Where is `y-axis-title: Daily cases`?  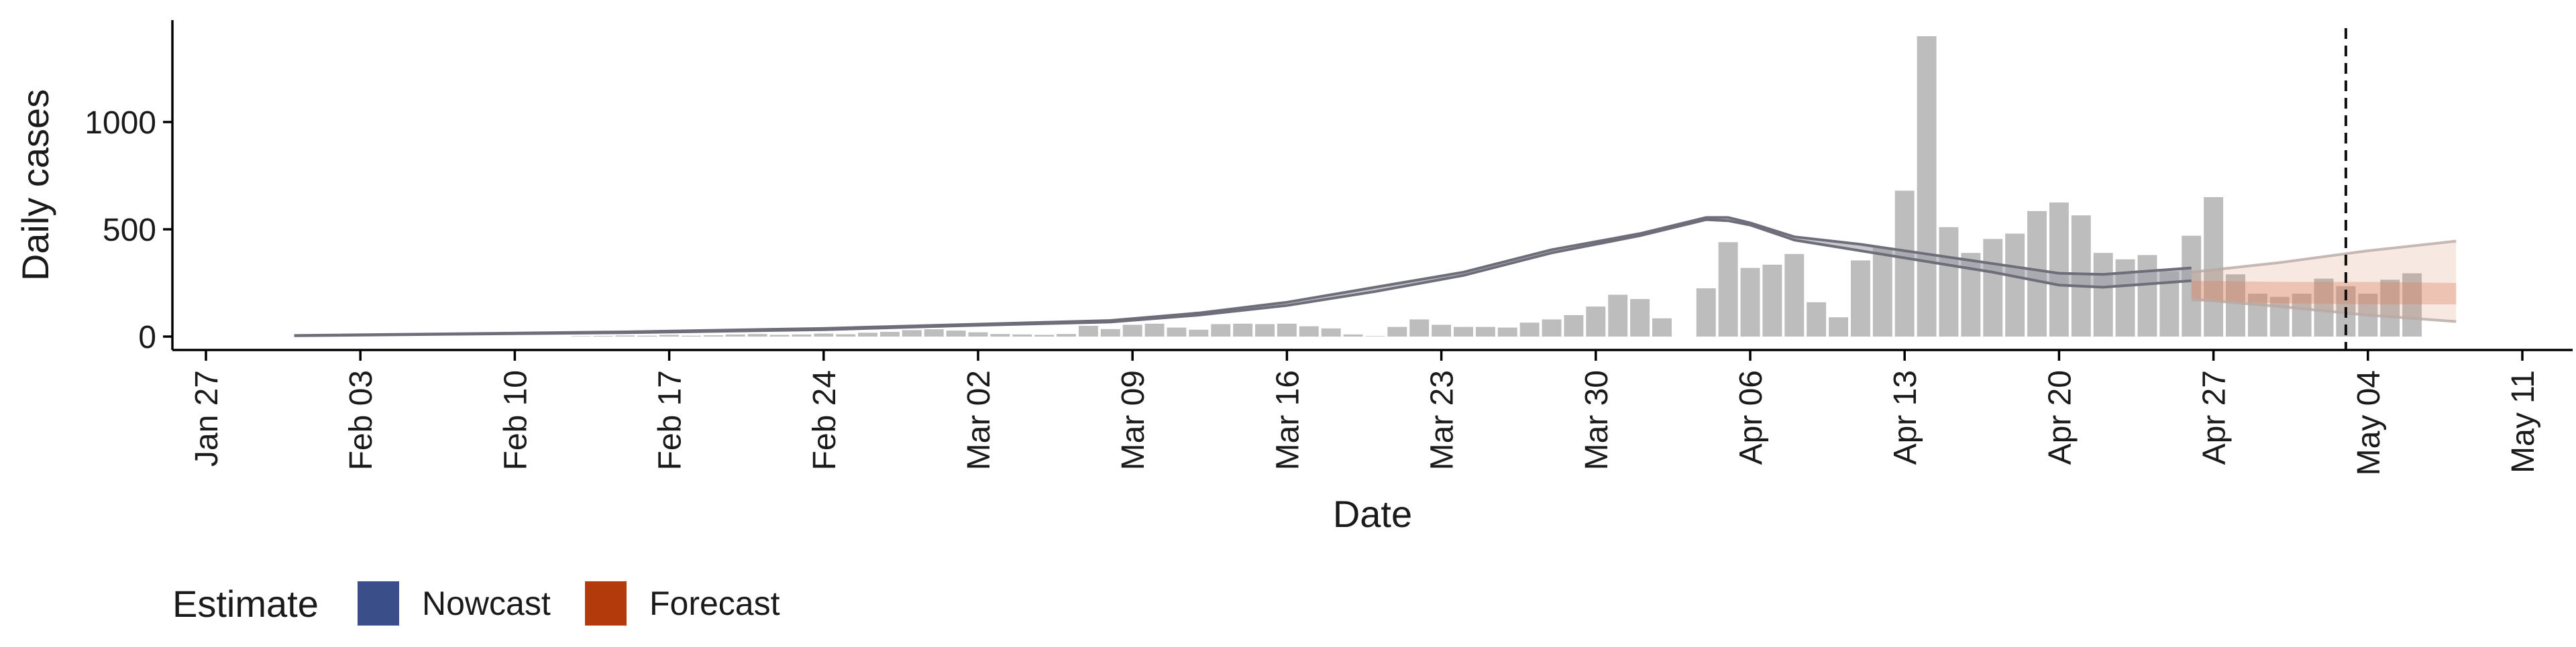 y-axis-title: Daily cases is located at coordinates (35, 185).